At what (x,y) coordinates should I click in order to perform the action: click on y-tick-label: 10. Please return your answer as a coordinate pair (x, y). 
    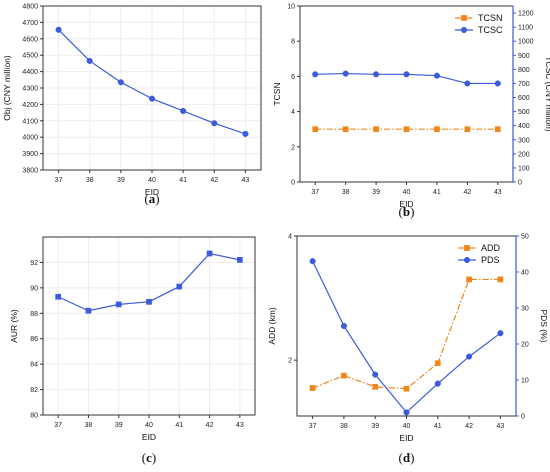
    Looking at the image, I should click on (291, 7).